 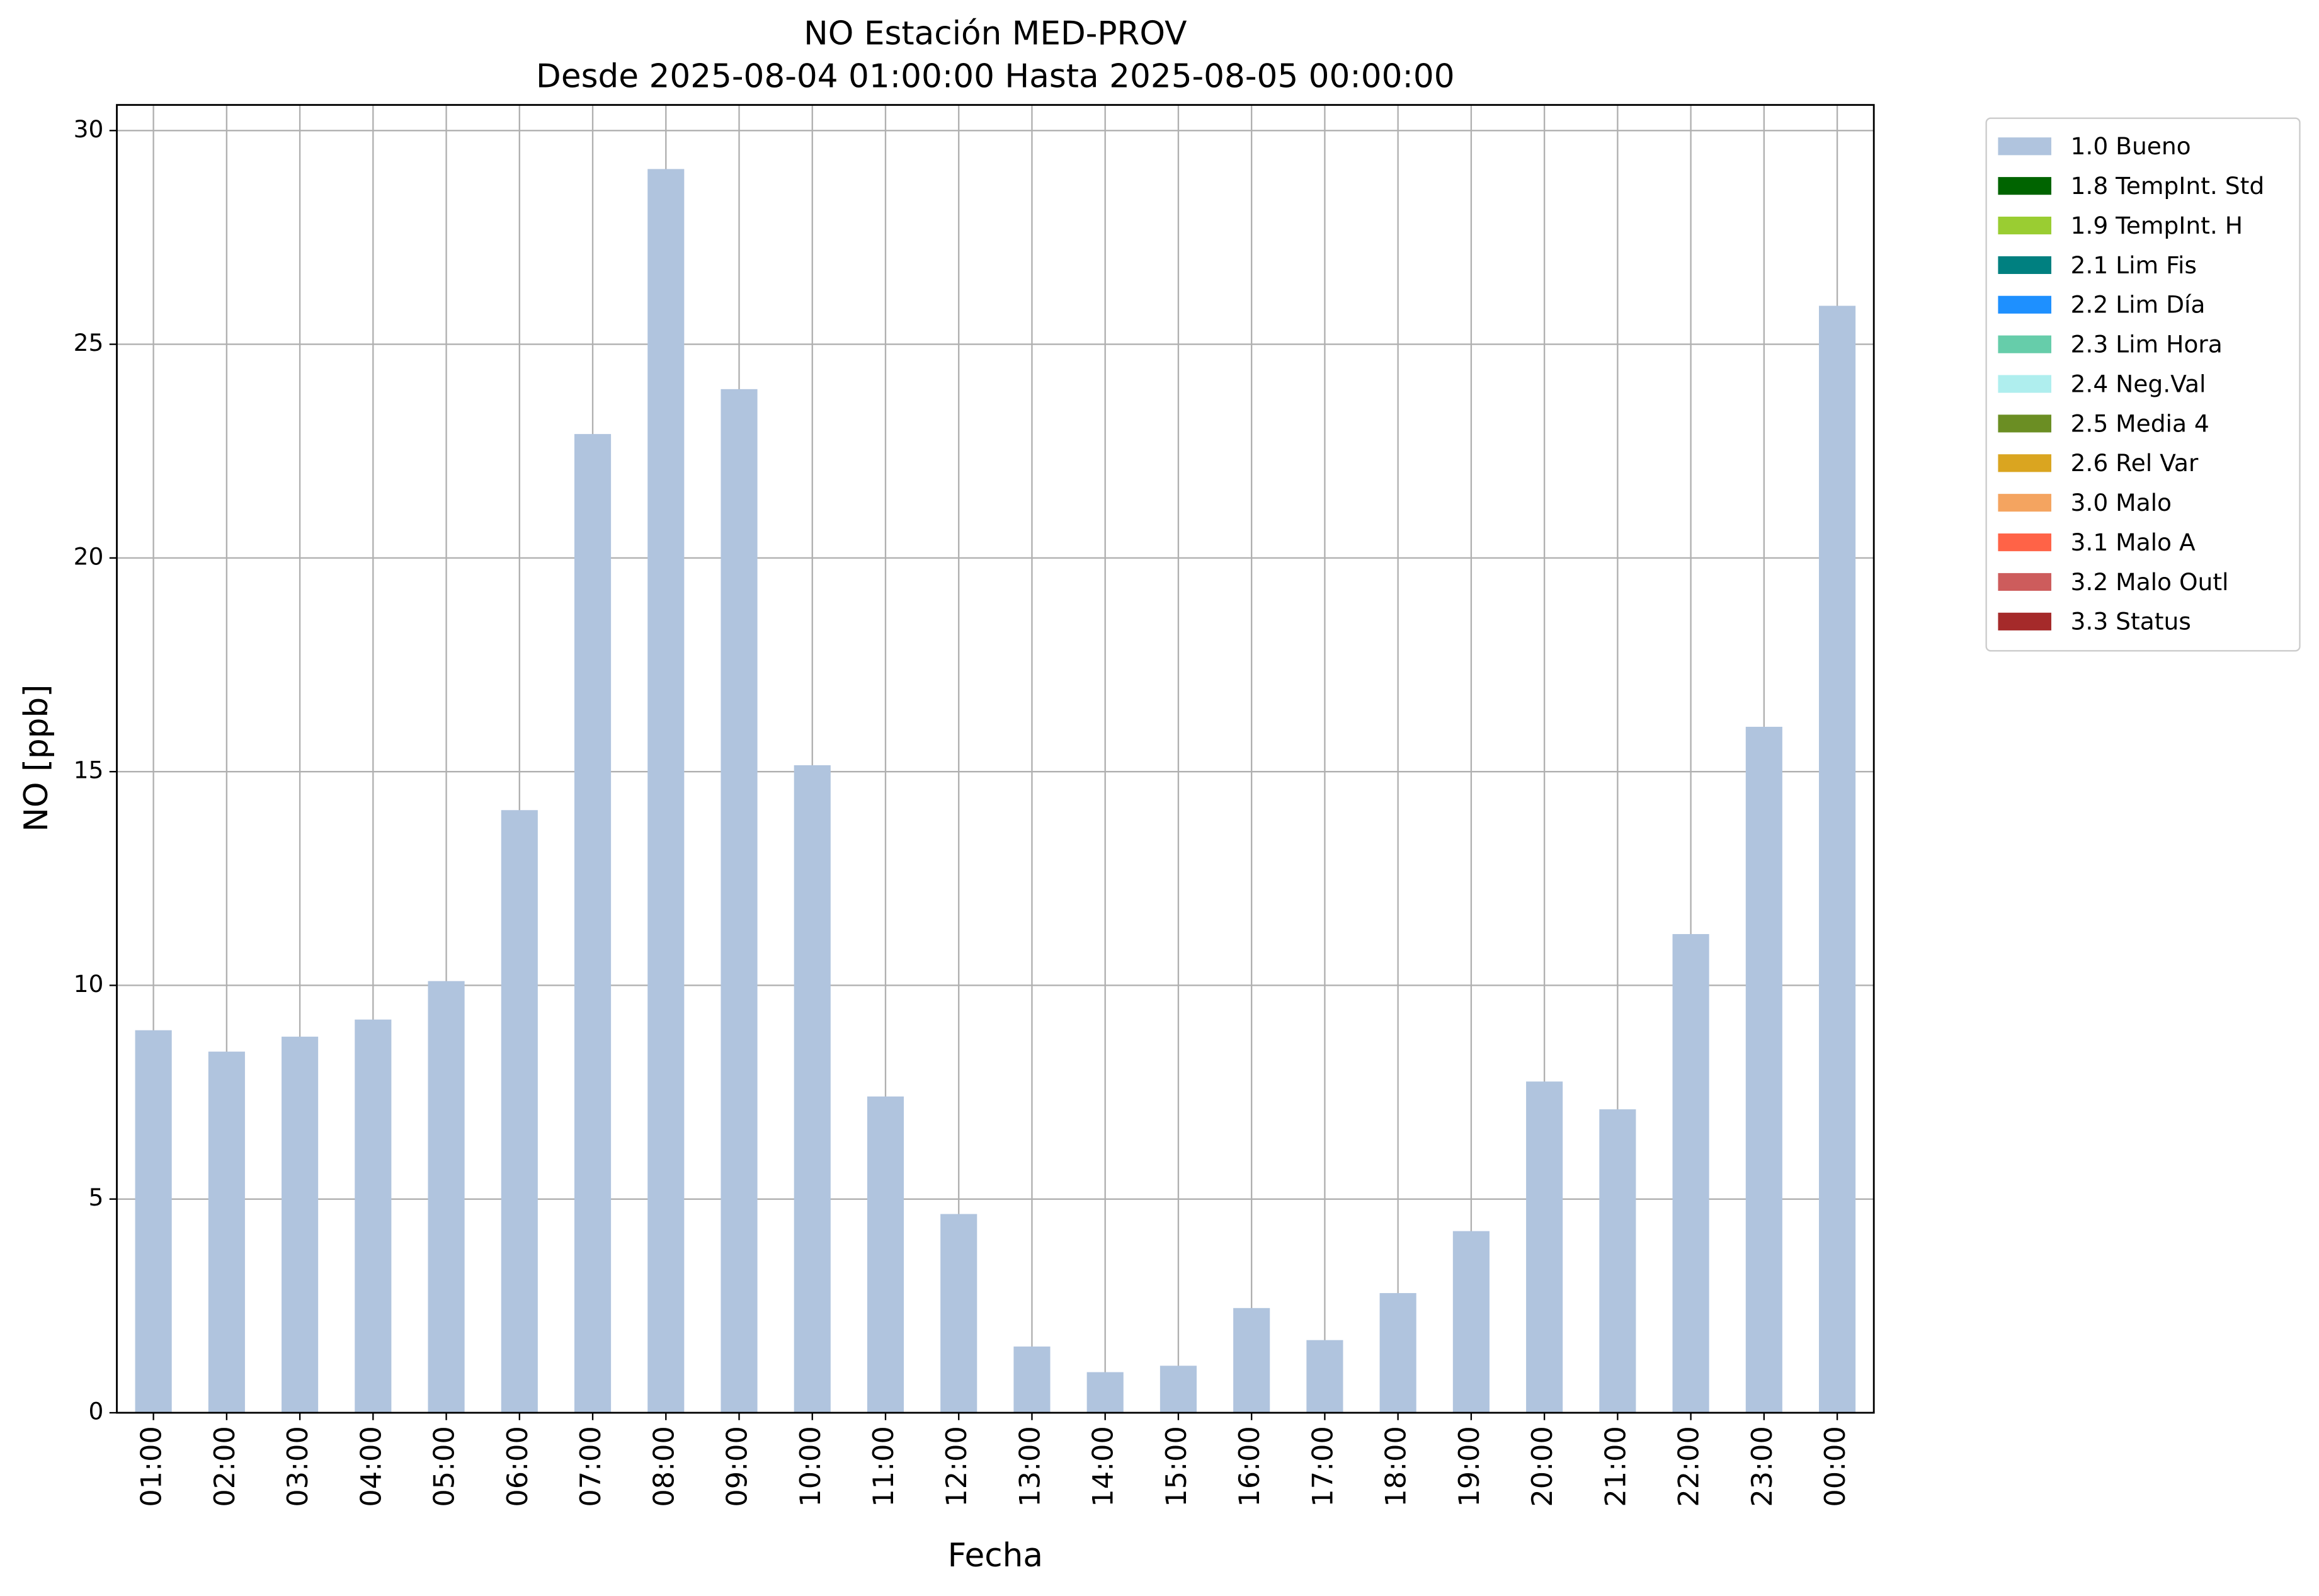 What do you see at coordinates (1542, 1466) in the screenshot?
I see `x-tick-label: 20:00` at bounding box center [1542, 1466].